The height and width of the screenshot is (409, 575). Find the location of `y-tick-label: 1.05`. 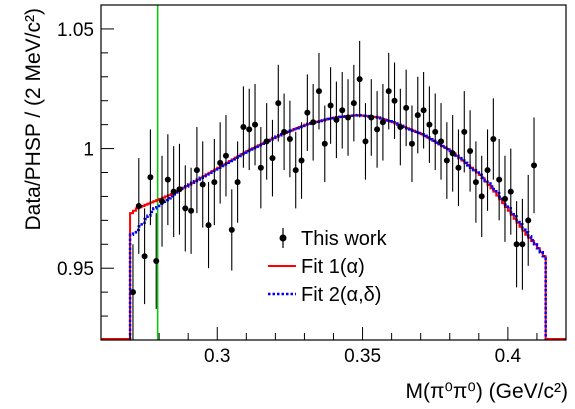

y-tick-label: 1.05 is located at coordinates (75, 30).